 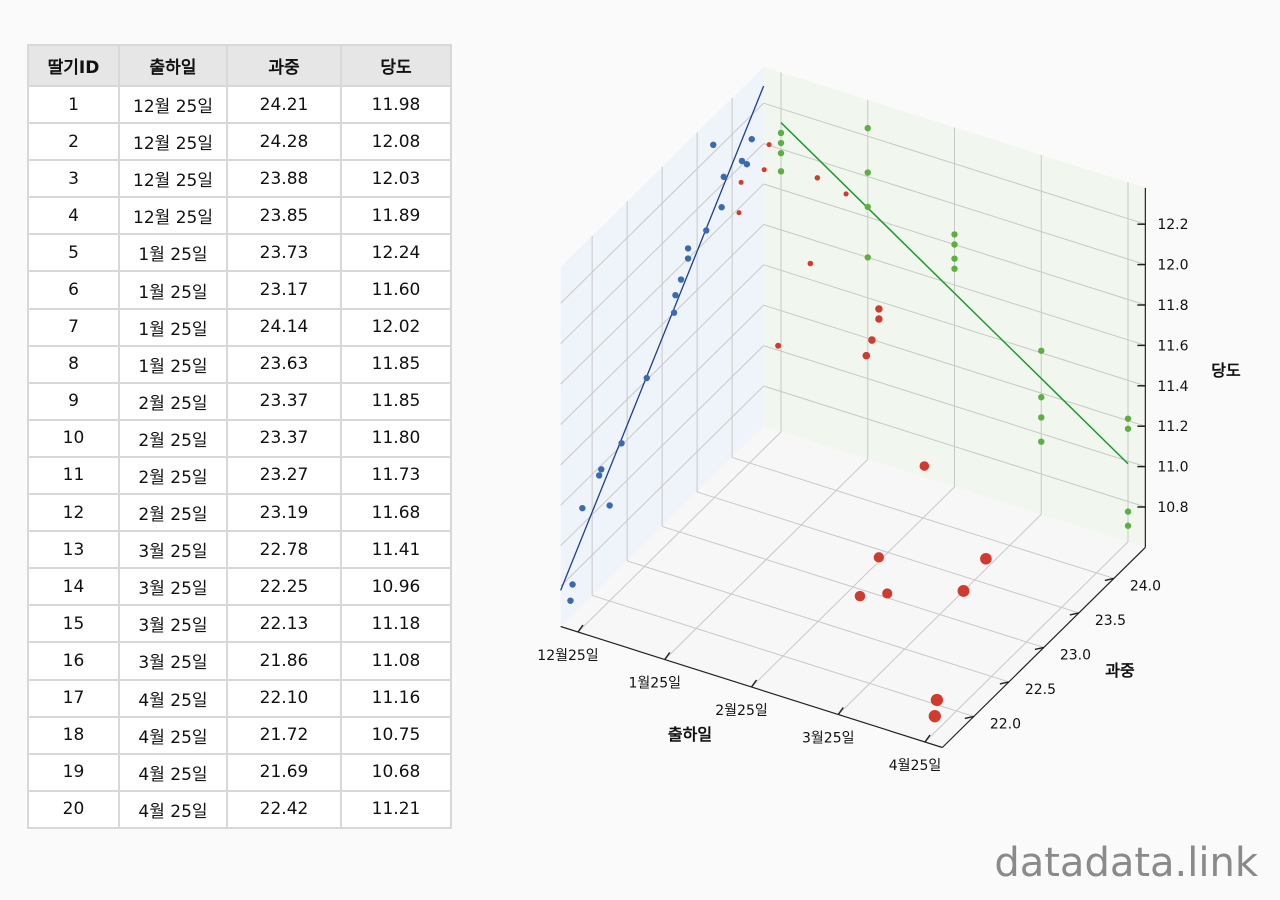 What do you see at coordinates (284, 142) in the screenshot?
I see `table-cell: 24.28` at bounding box center [284, 142].